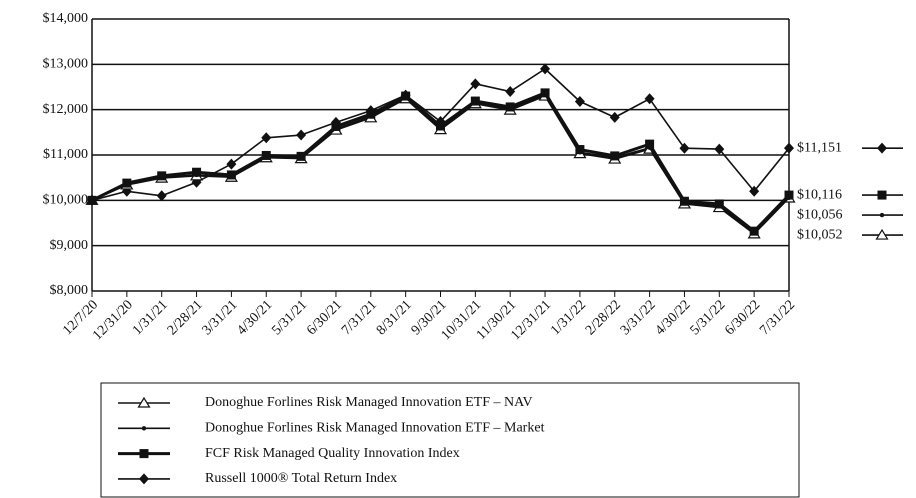 Image resolution: width=916 pixels, height=498 pixels. I want to click on x-tick-label: 5/31/21, so click(289, 317).